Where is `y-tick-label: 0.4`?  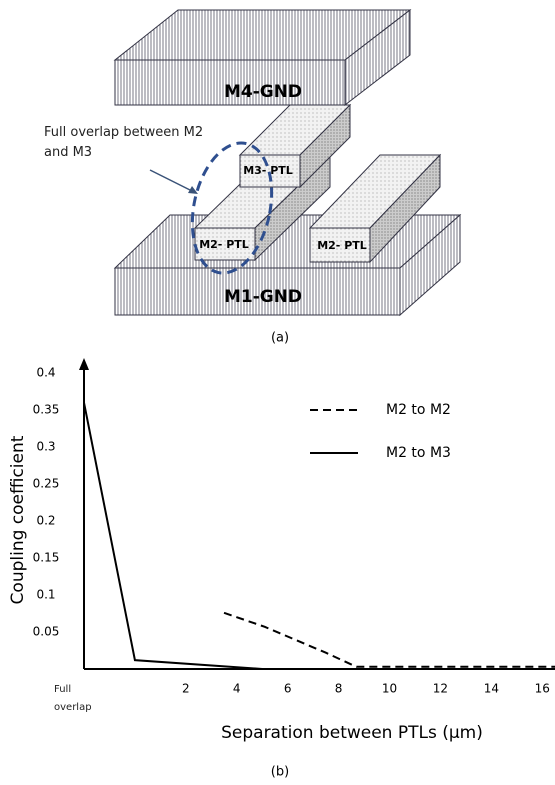
y-tick-label: 0.4 is located at coordinates (45, 373).